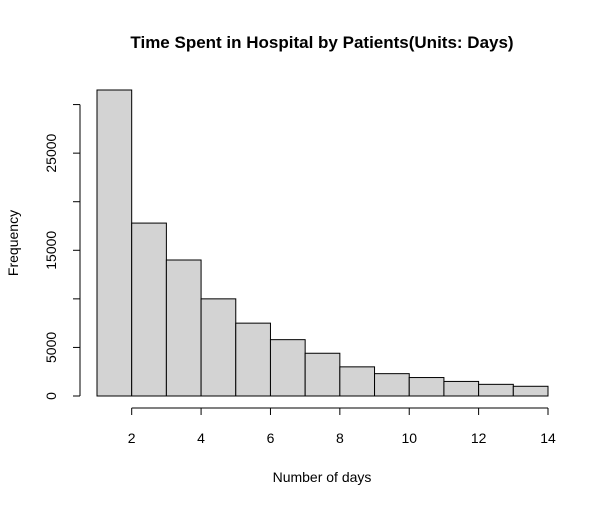 This screenshot has height=506, width=607. I want to click on x-tick-label: 12, so click(479, 438).